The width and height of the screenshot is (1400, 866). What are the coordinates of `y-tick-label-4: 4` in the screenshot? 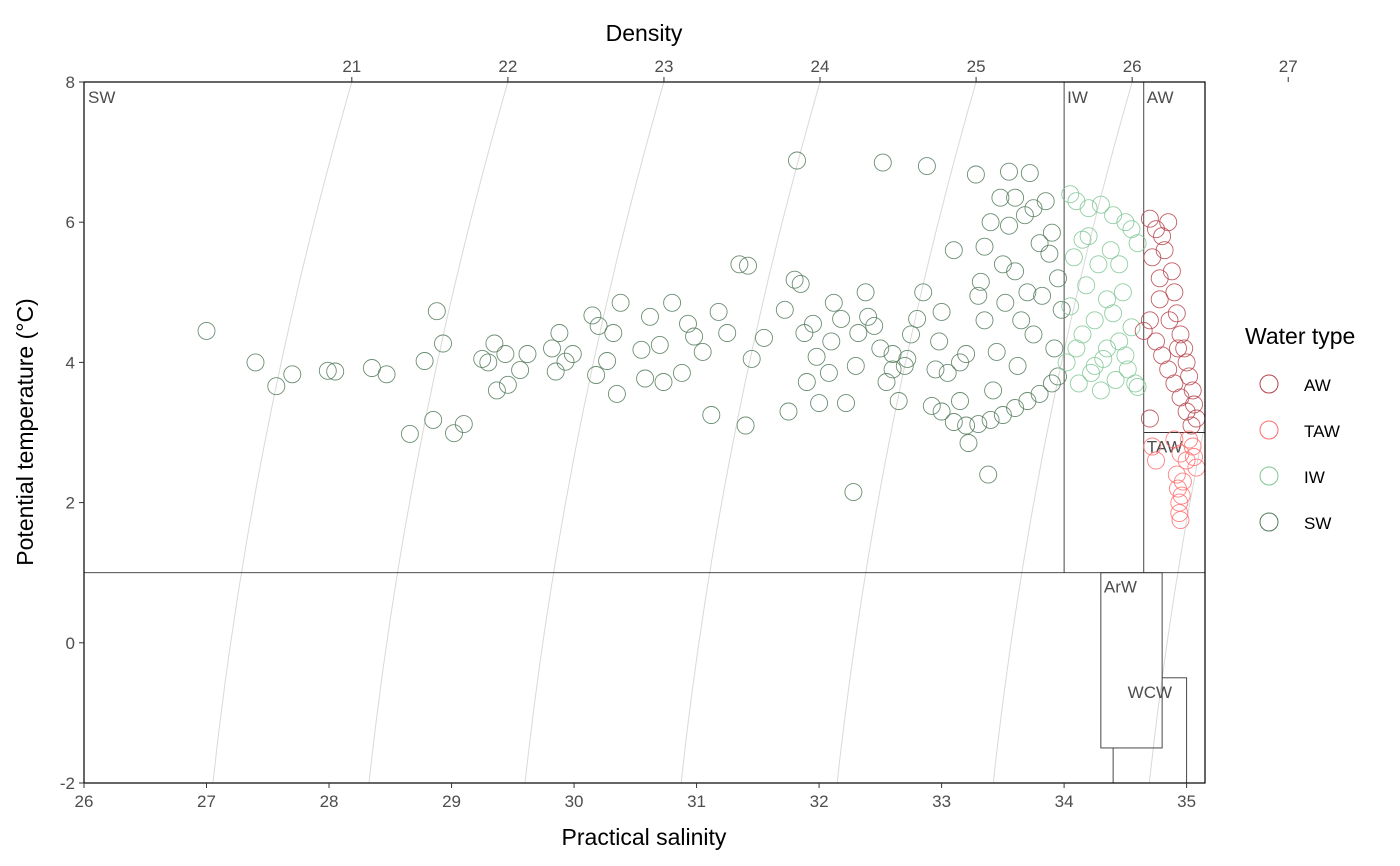 It's located at (70, 362).